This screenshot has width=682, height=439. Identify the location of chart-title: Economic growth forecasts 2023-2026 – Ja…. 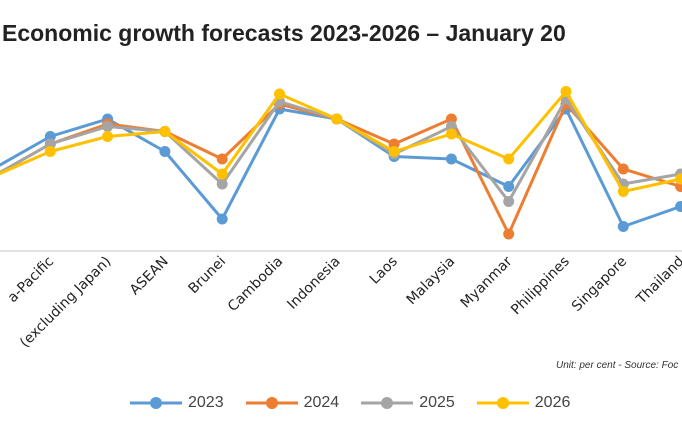
(284, 33).